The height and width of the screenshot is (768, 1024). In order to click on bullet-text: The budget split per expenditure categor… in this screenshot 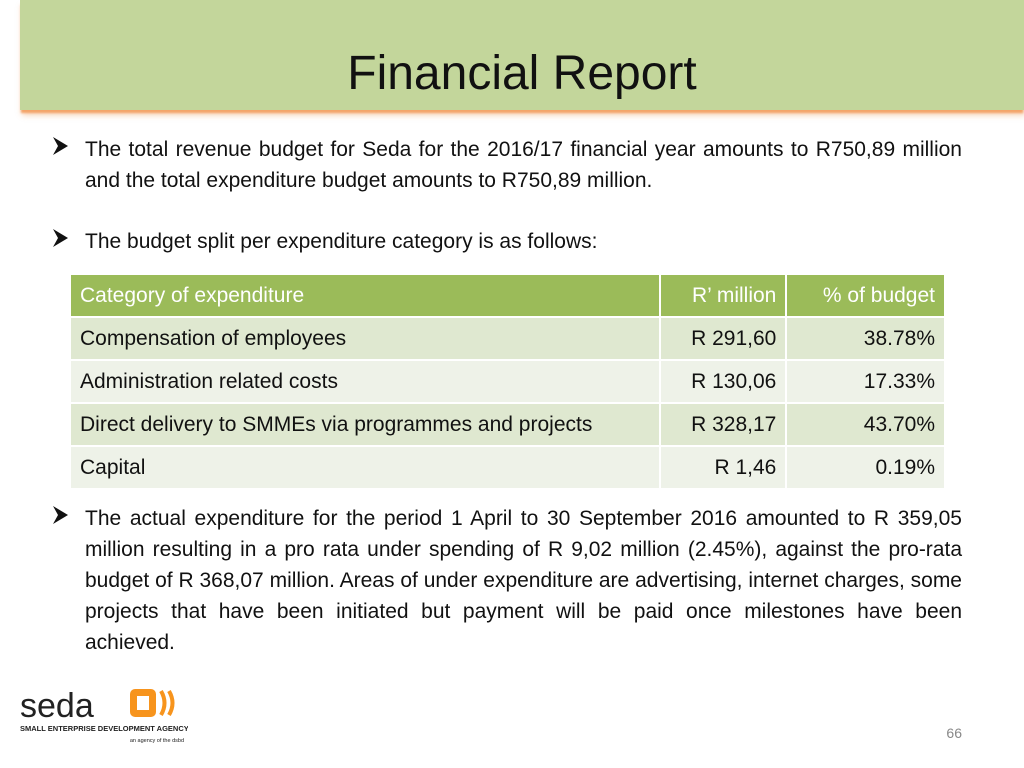, I will do `click(341, 241)`.